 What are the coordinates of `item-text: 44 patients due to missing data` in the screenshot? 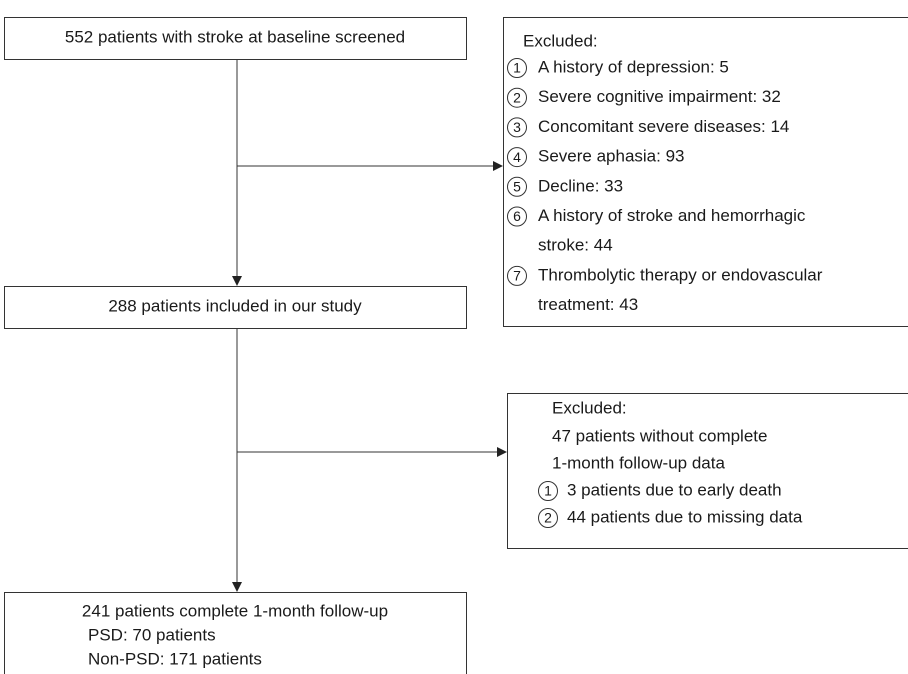 It's located at (685, 516).